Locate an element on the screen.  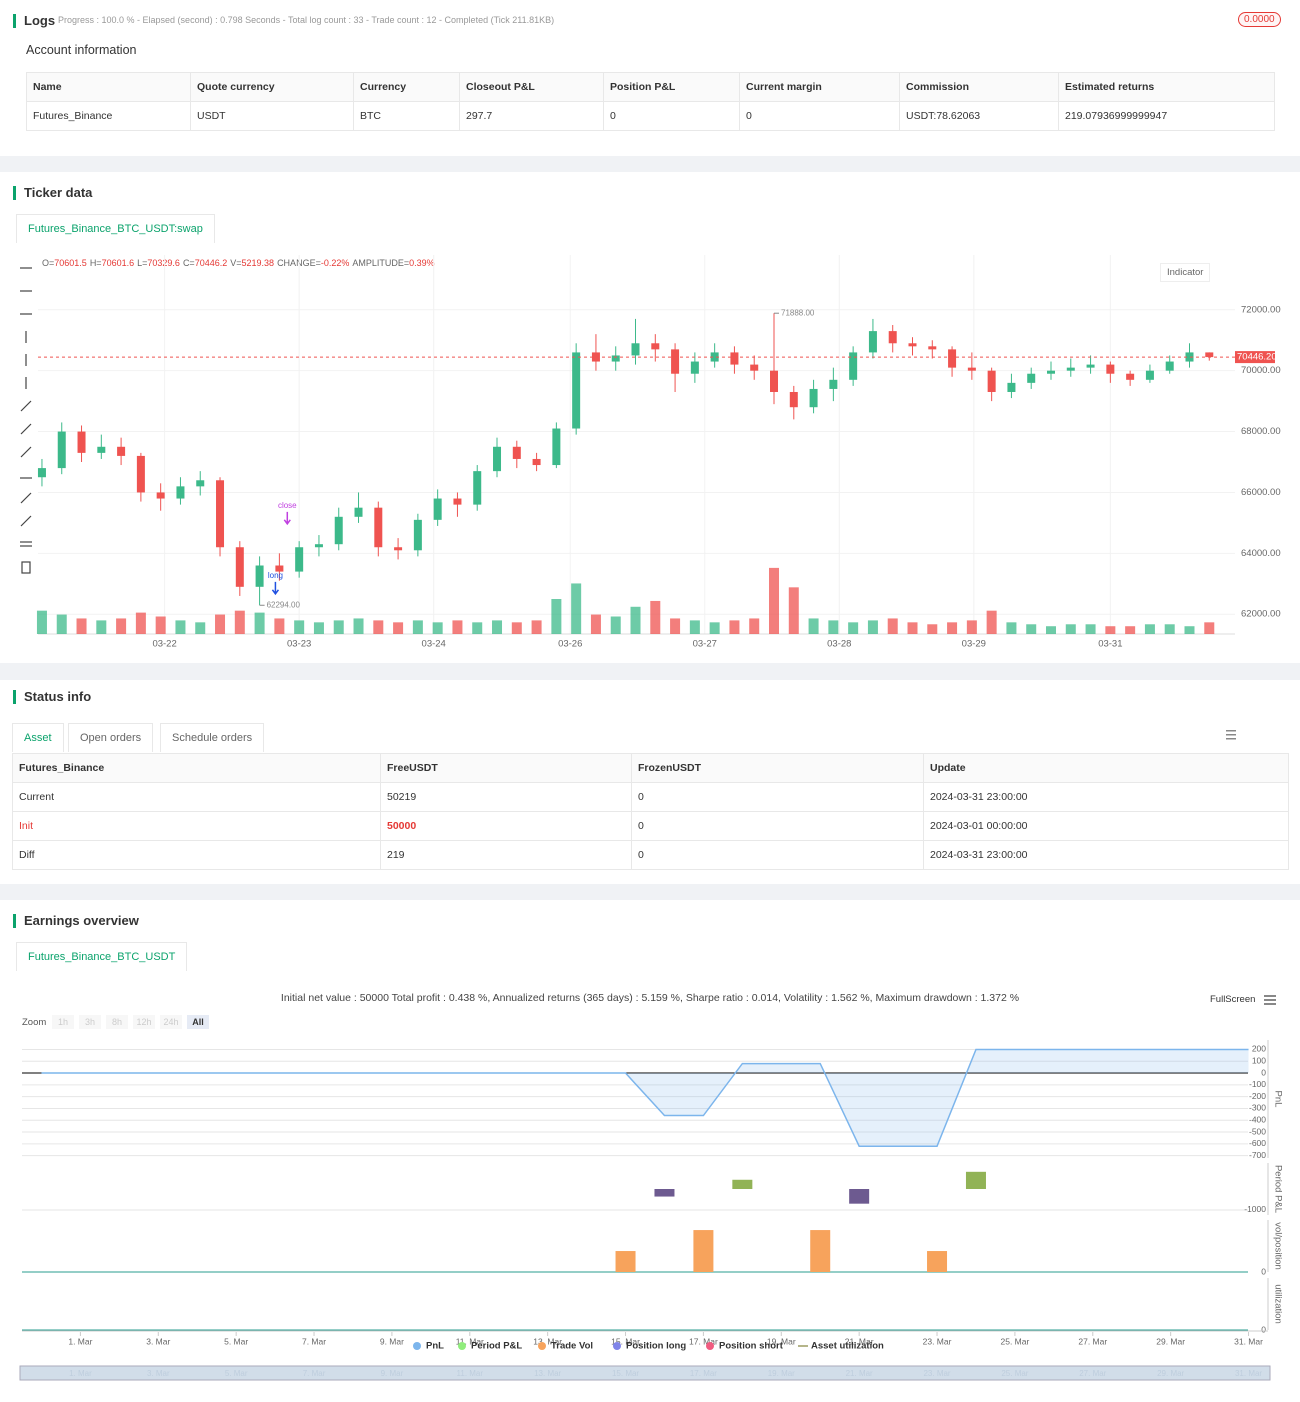
x-tick-label: 3. Mar is located at coordinates (158, 1341).